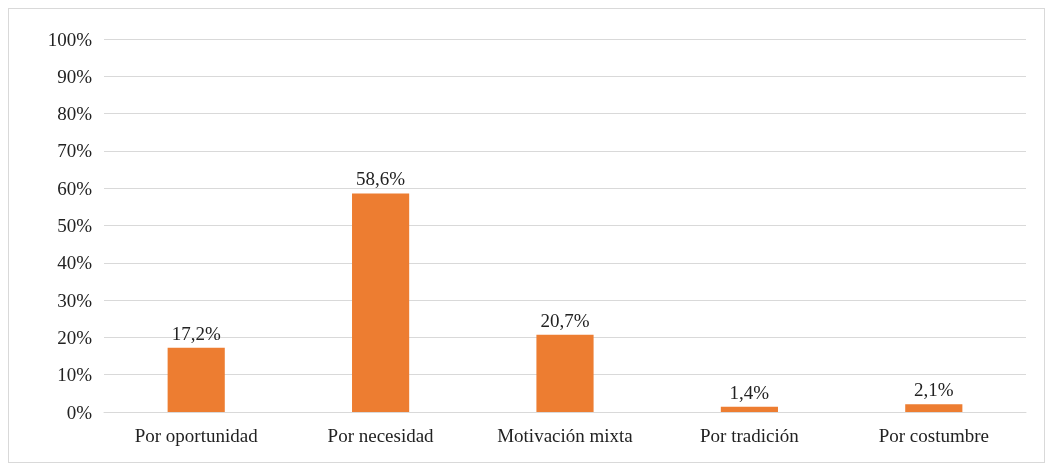 This screenshot has width=1055, height=473. What do you see at coordinates (196, 333) in the screenshot?
I see `data-label: 17,2%` at bounding box center [196, 333].